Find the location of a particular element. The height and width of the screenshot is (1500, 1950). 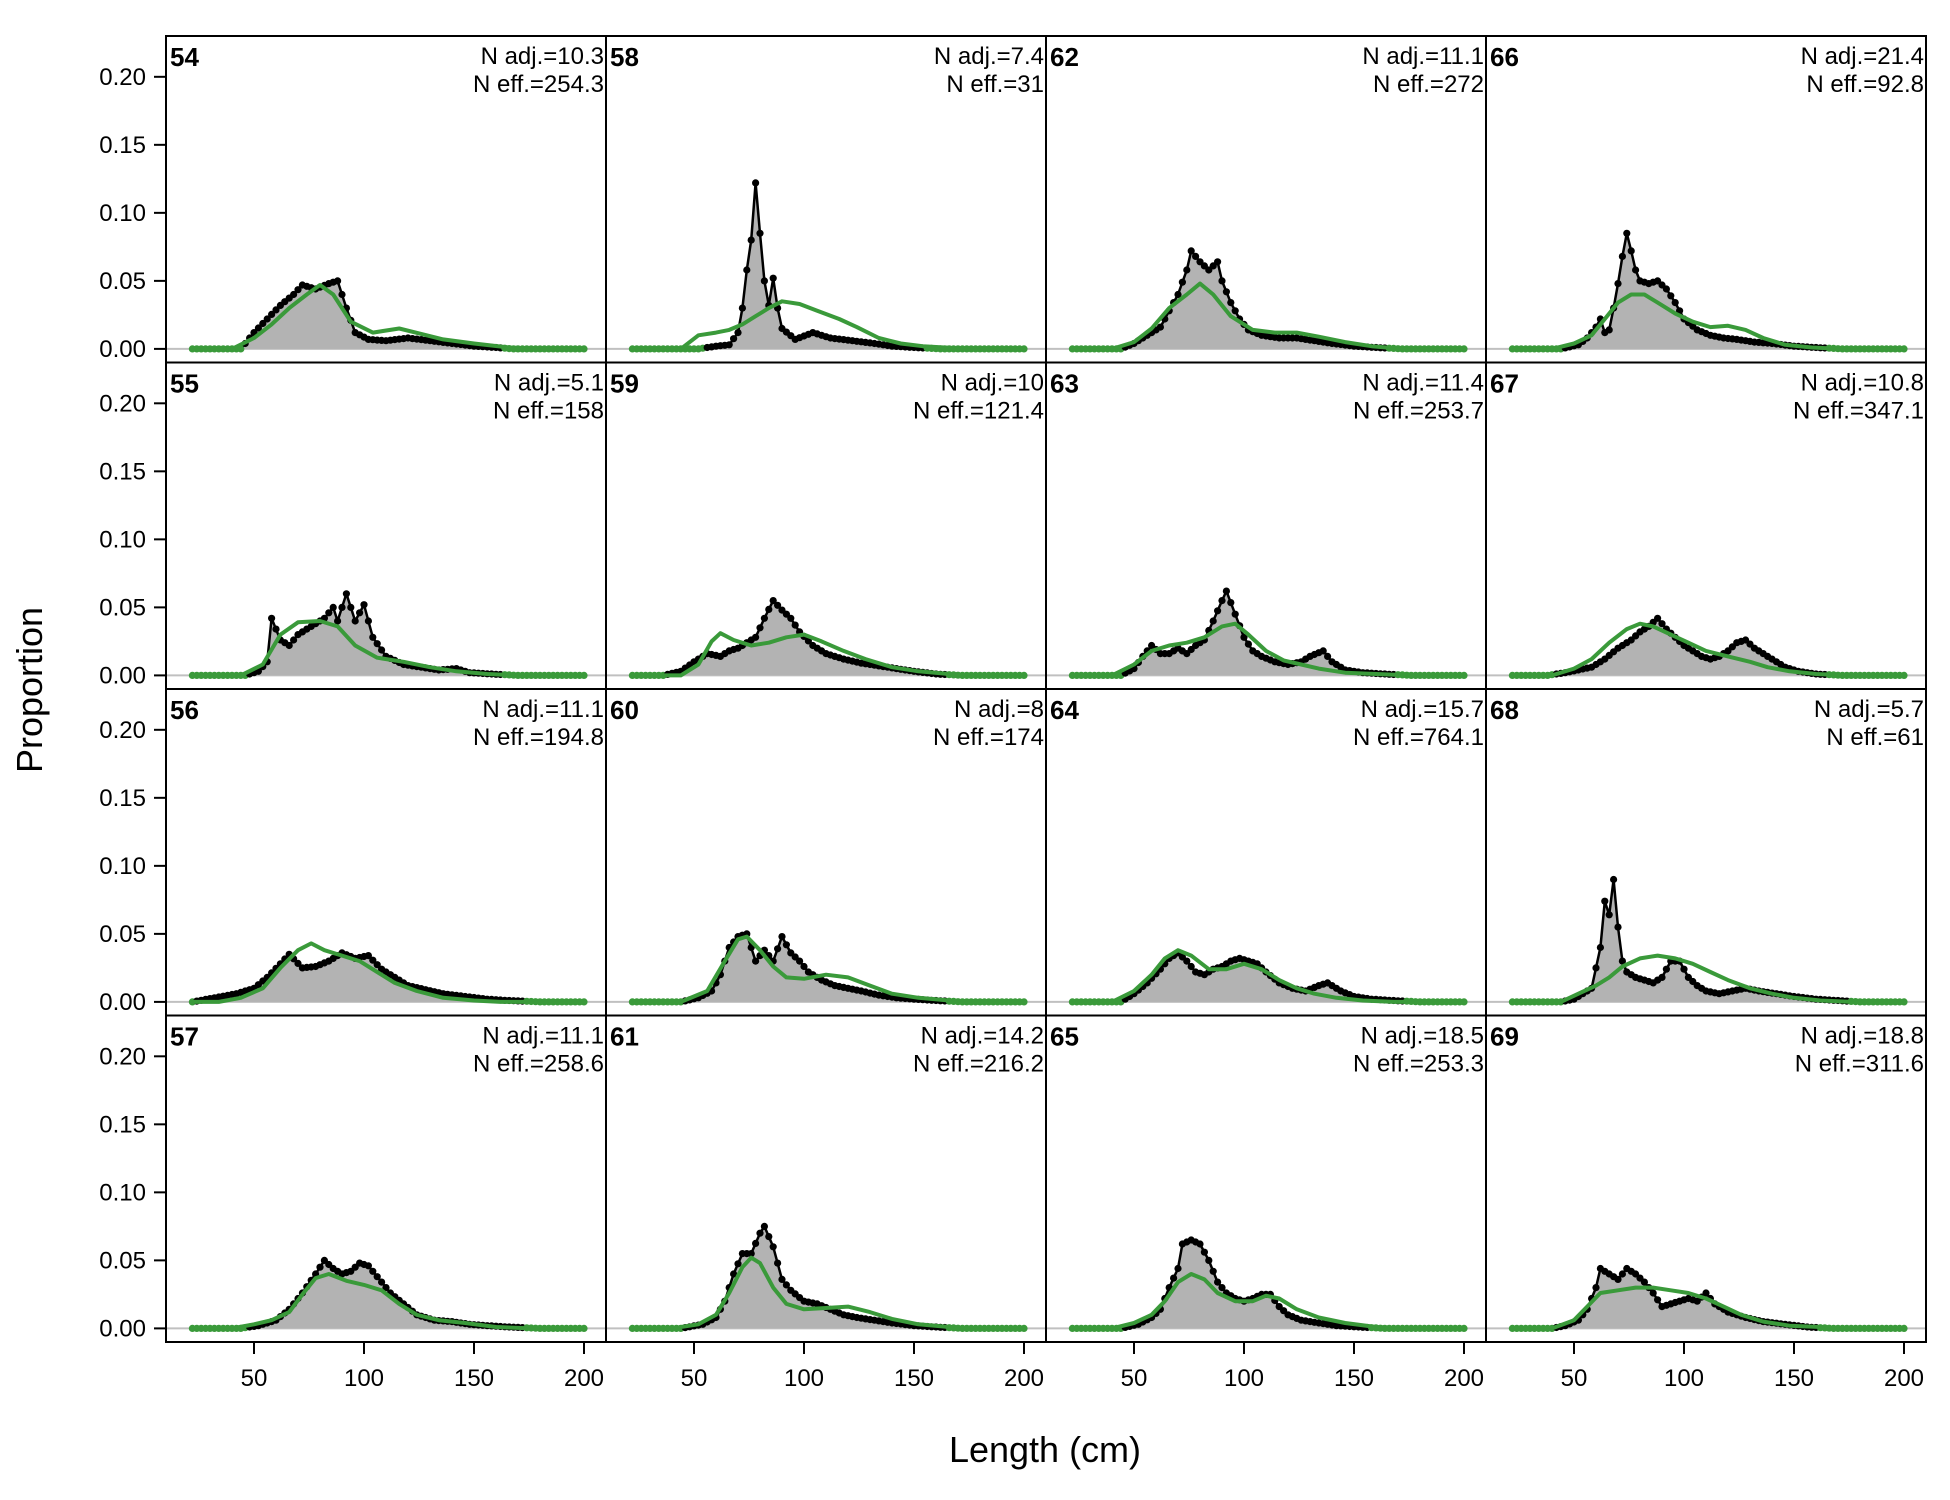

n-eff-label: N eff.=253.3 is located at coordinates (1418, 1064).